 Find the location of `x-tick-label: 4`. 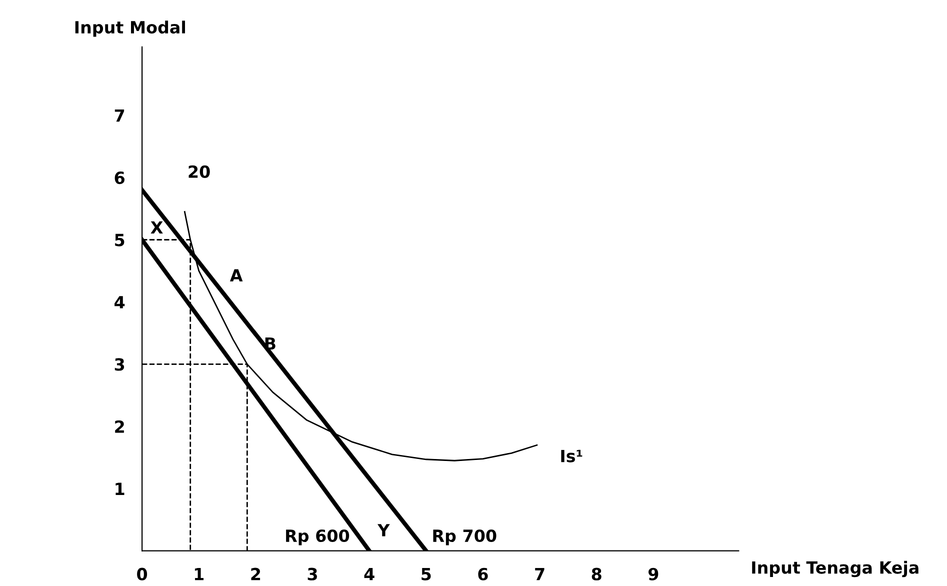

x-tick-label: 4 is located at coordinates (369, 574).